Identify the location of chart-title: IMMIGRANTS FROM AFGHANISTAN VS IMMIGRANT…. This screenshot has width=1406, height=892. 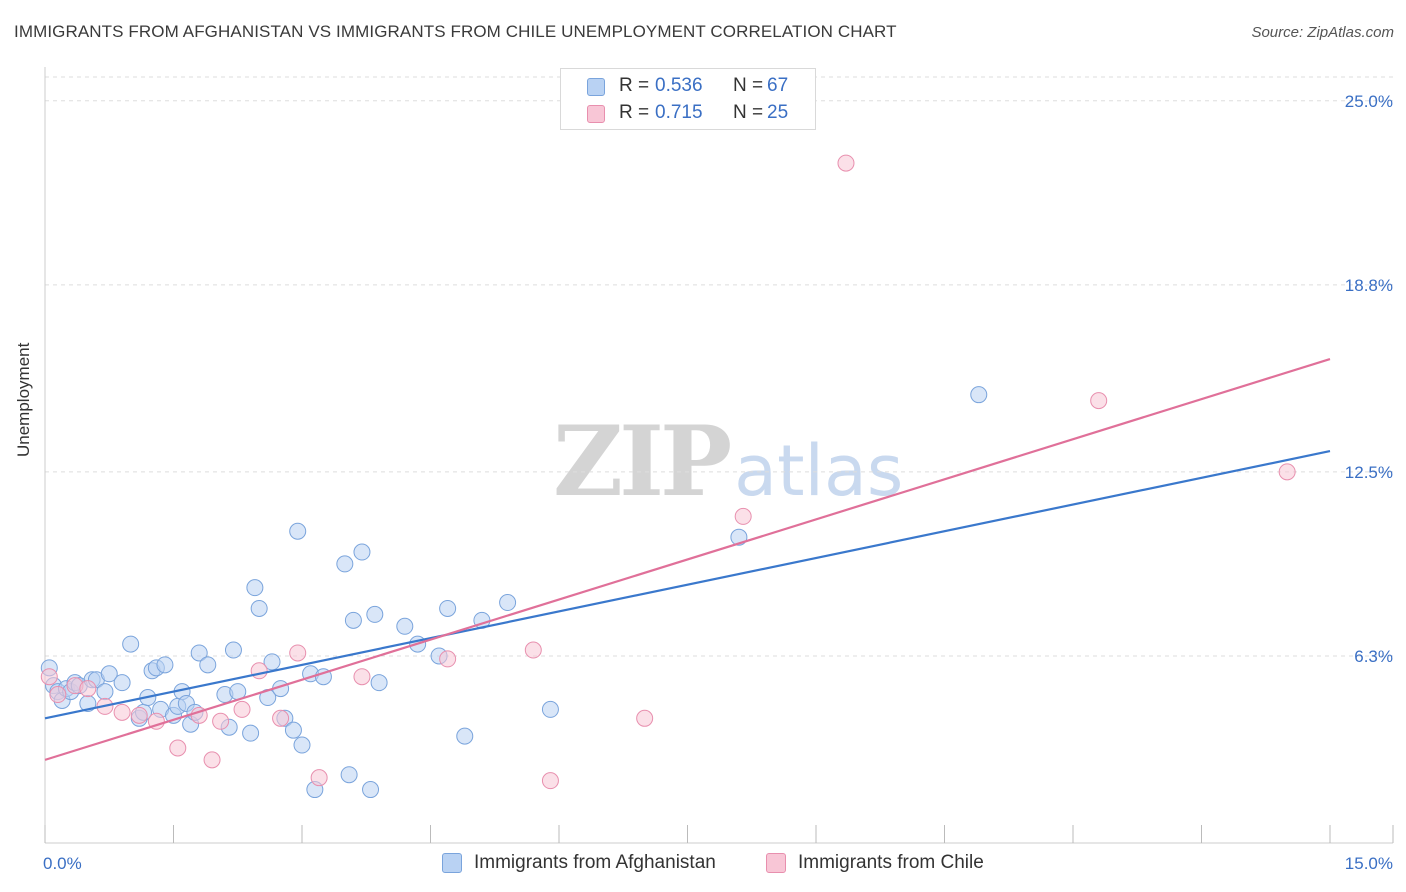
(455, 31).